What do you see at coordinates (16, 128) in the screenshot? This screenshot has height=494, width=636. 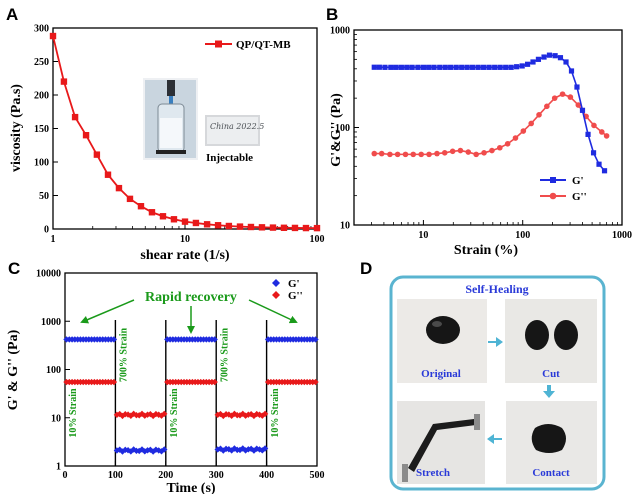 I see `chart-a-ylabel: viscosity (Pa.s)` at bounding box center [16, 128].